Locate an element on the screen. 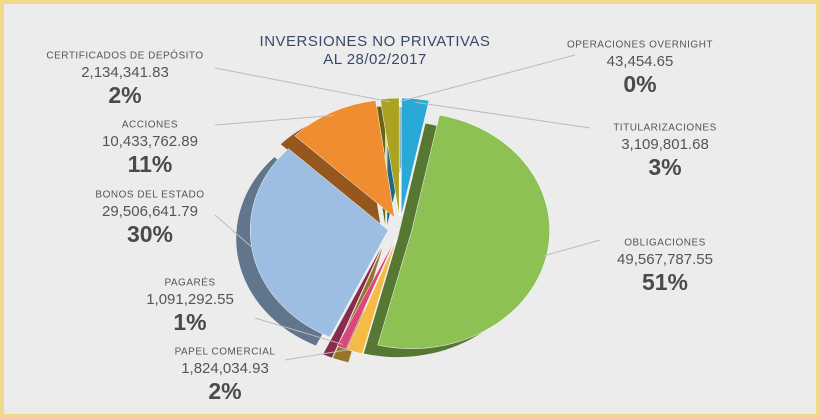  slice-name: TITULARIZACIONES is located at coordinates (665, 128).